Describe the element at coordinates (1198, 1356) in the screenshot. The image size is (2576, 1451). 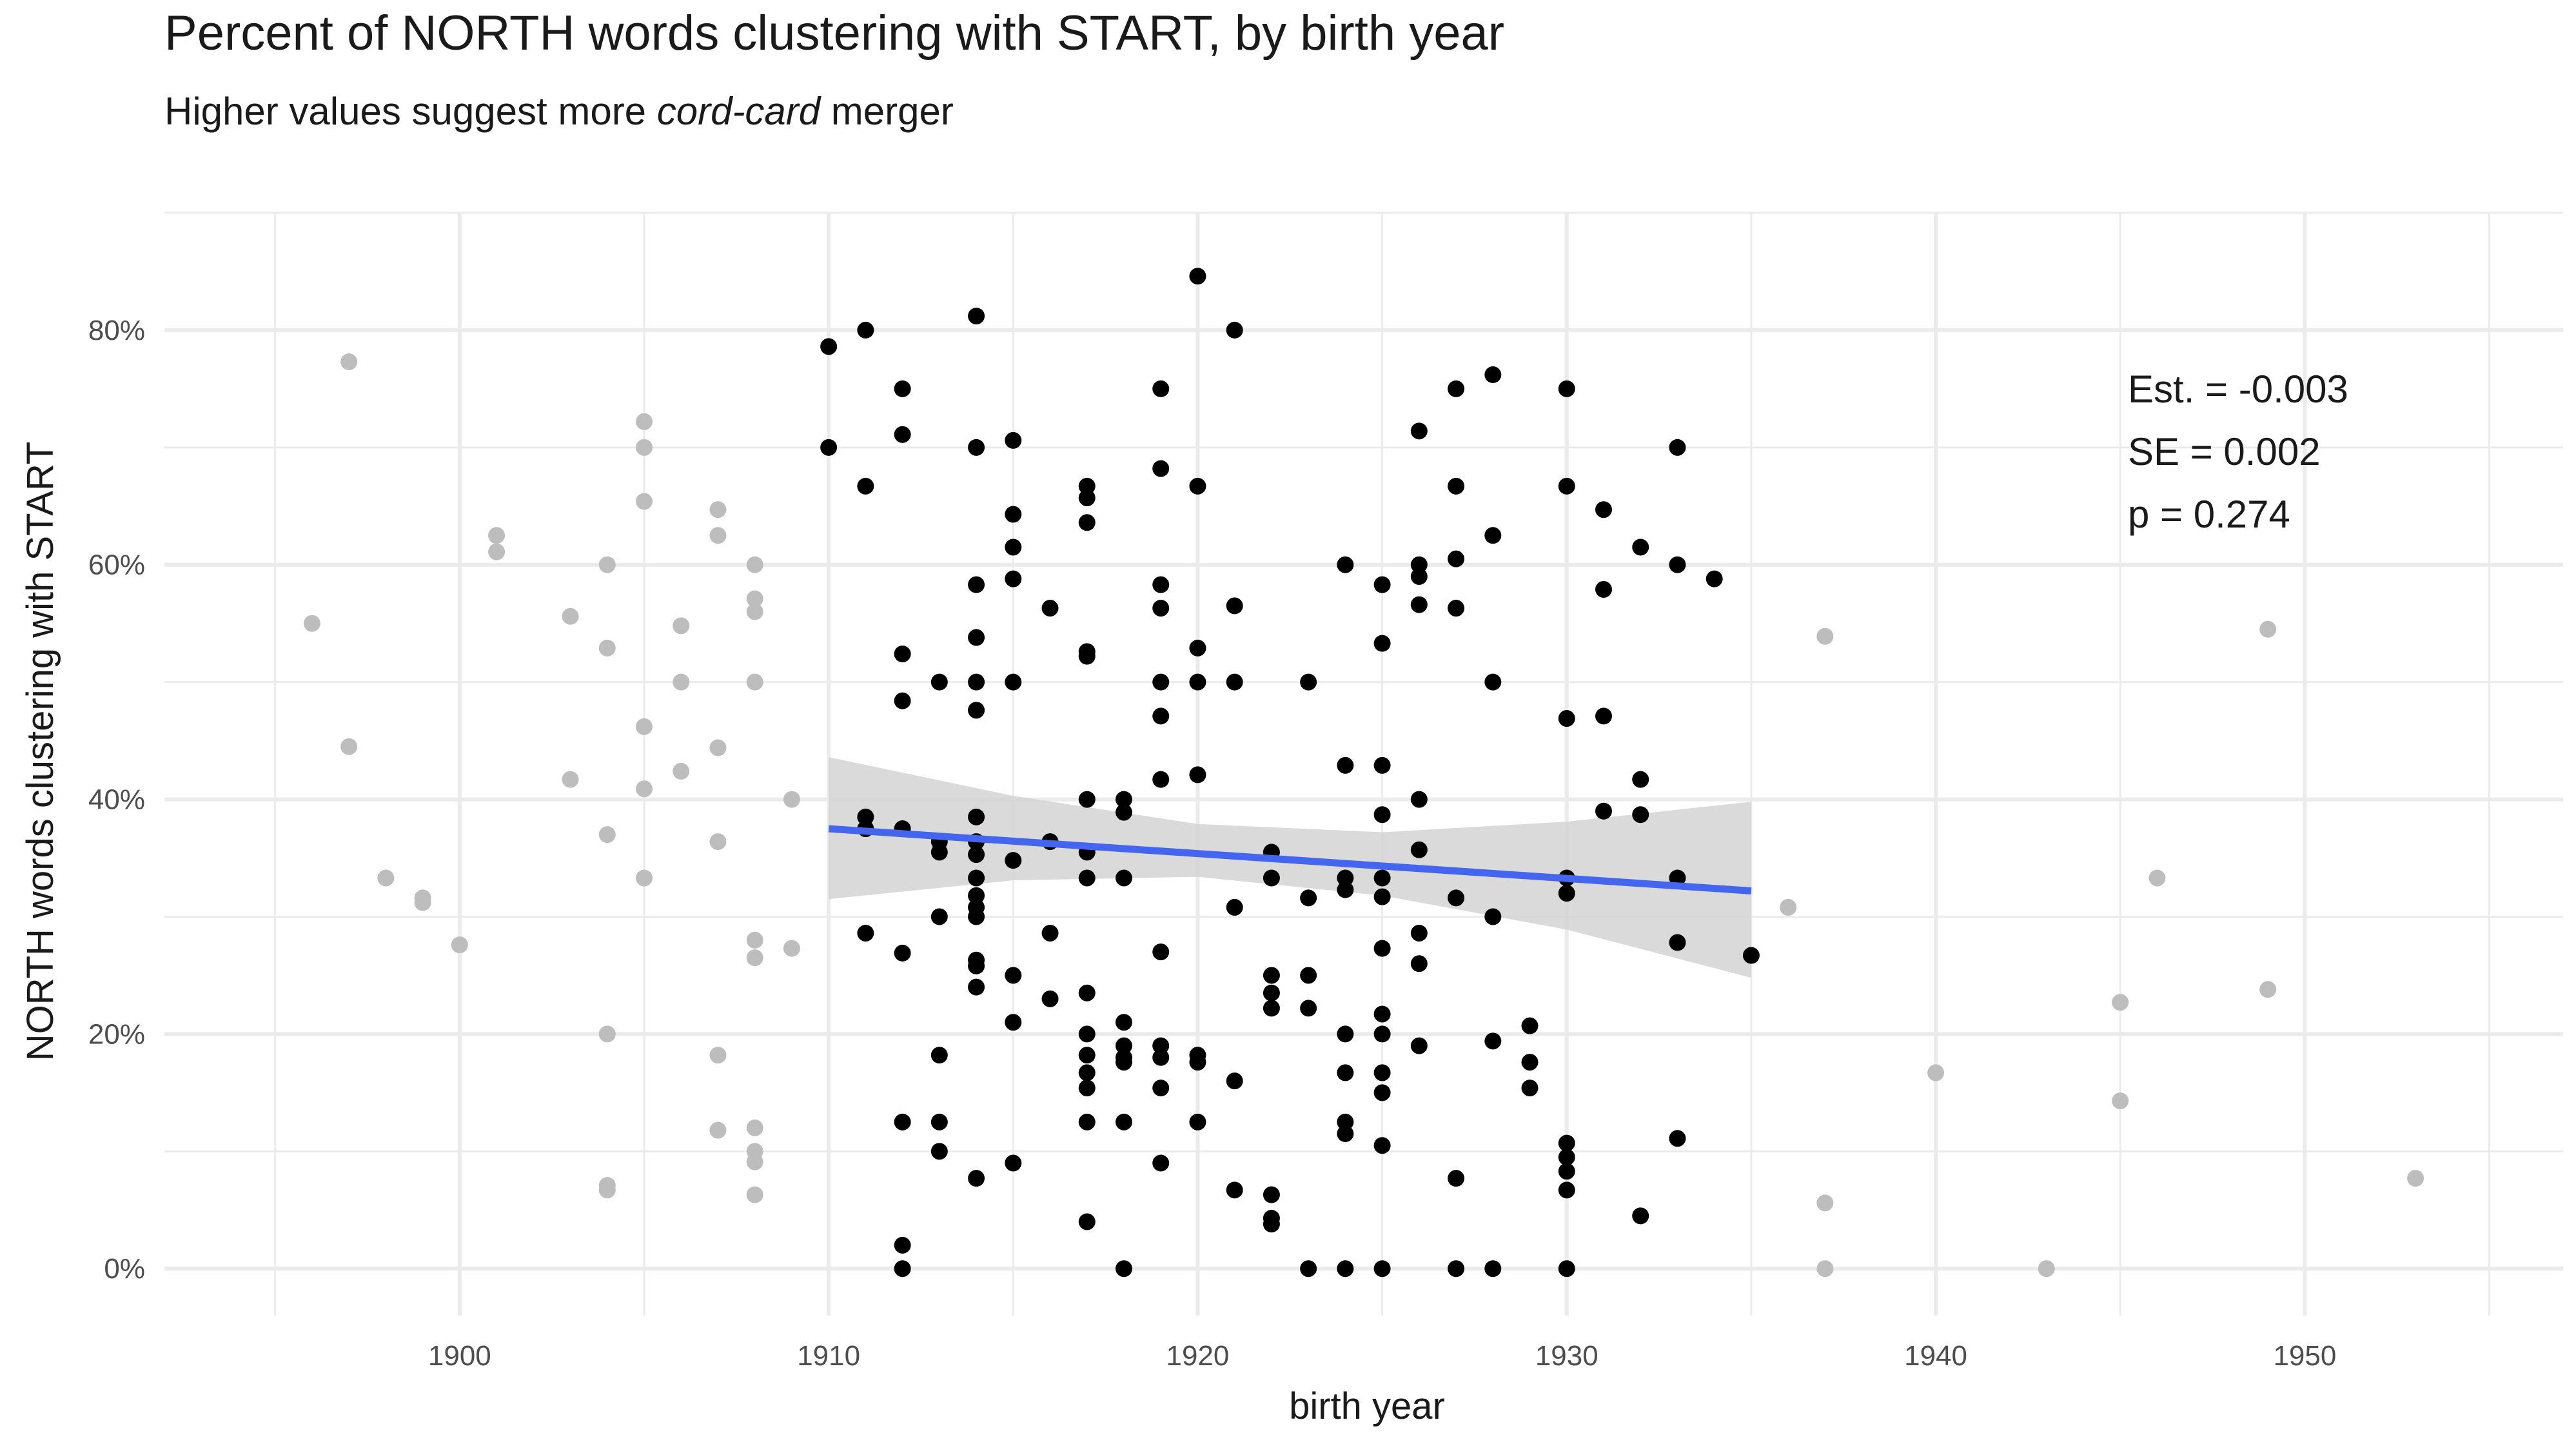
I see `x-tick-label: 1920` at that location.